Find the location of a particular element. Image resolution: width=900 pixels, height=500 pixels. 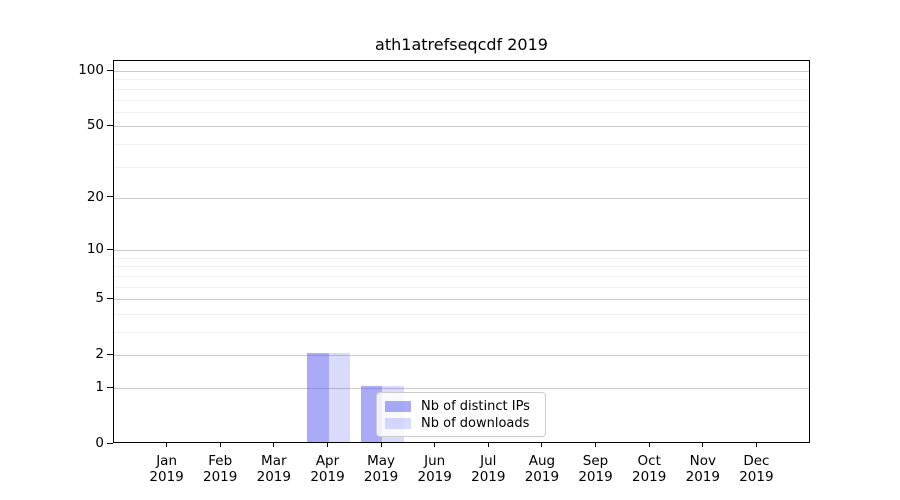

y-tick-label: 0 is located at coordinates (99, 443).